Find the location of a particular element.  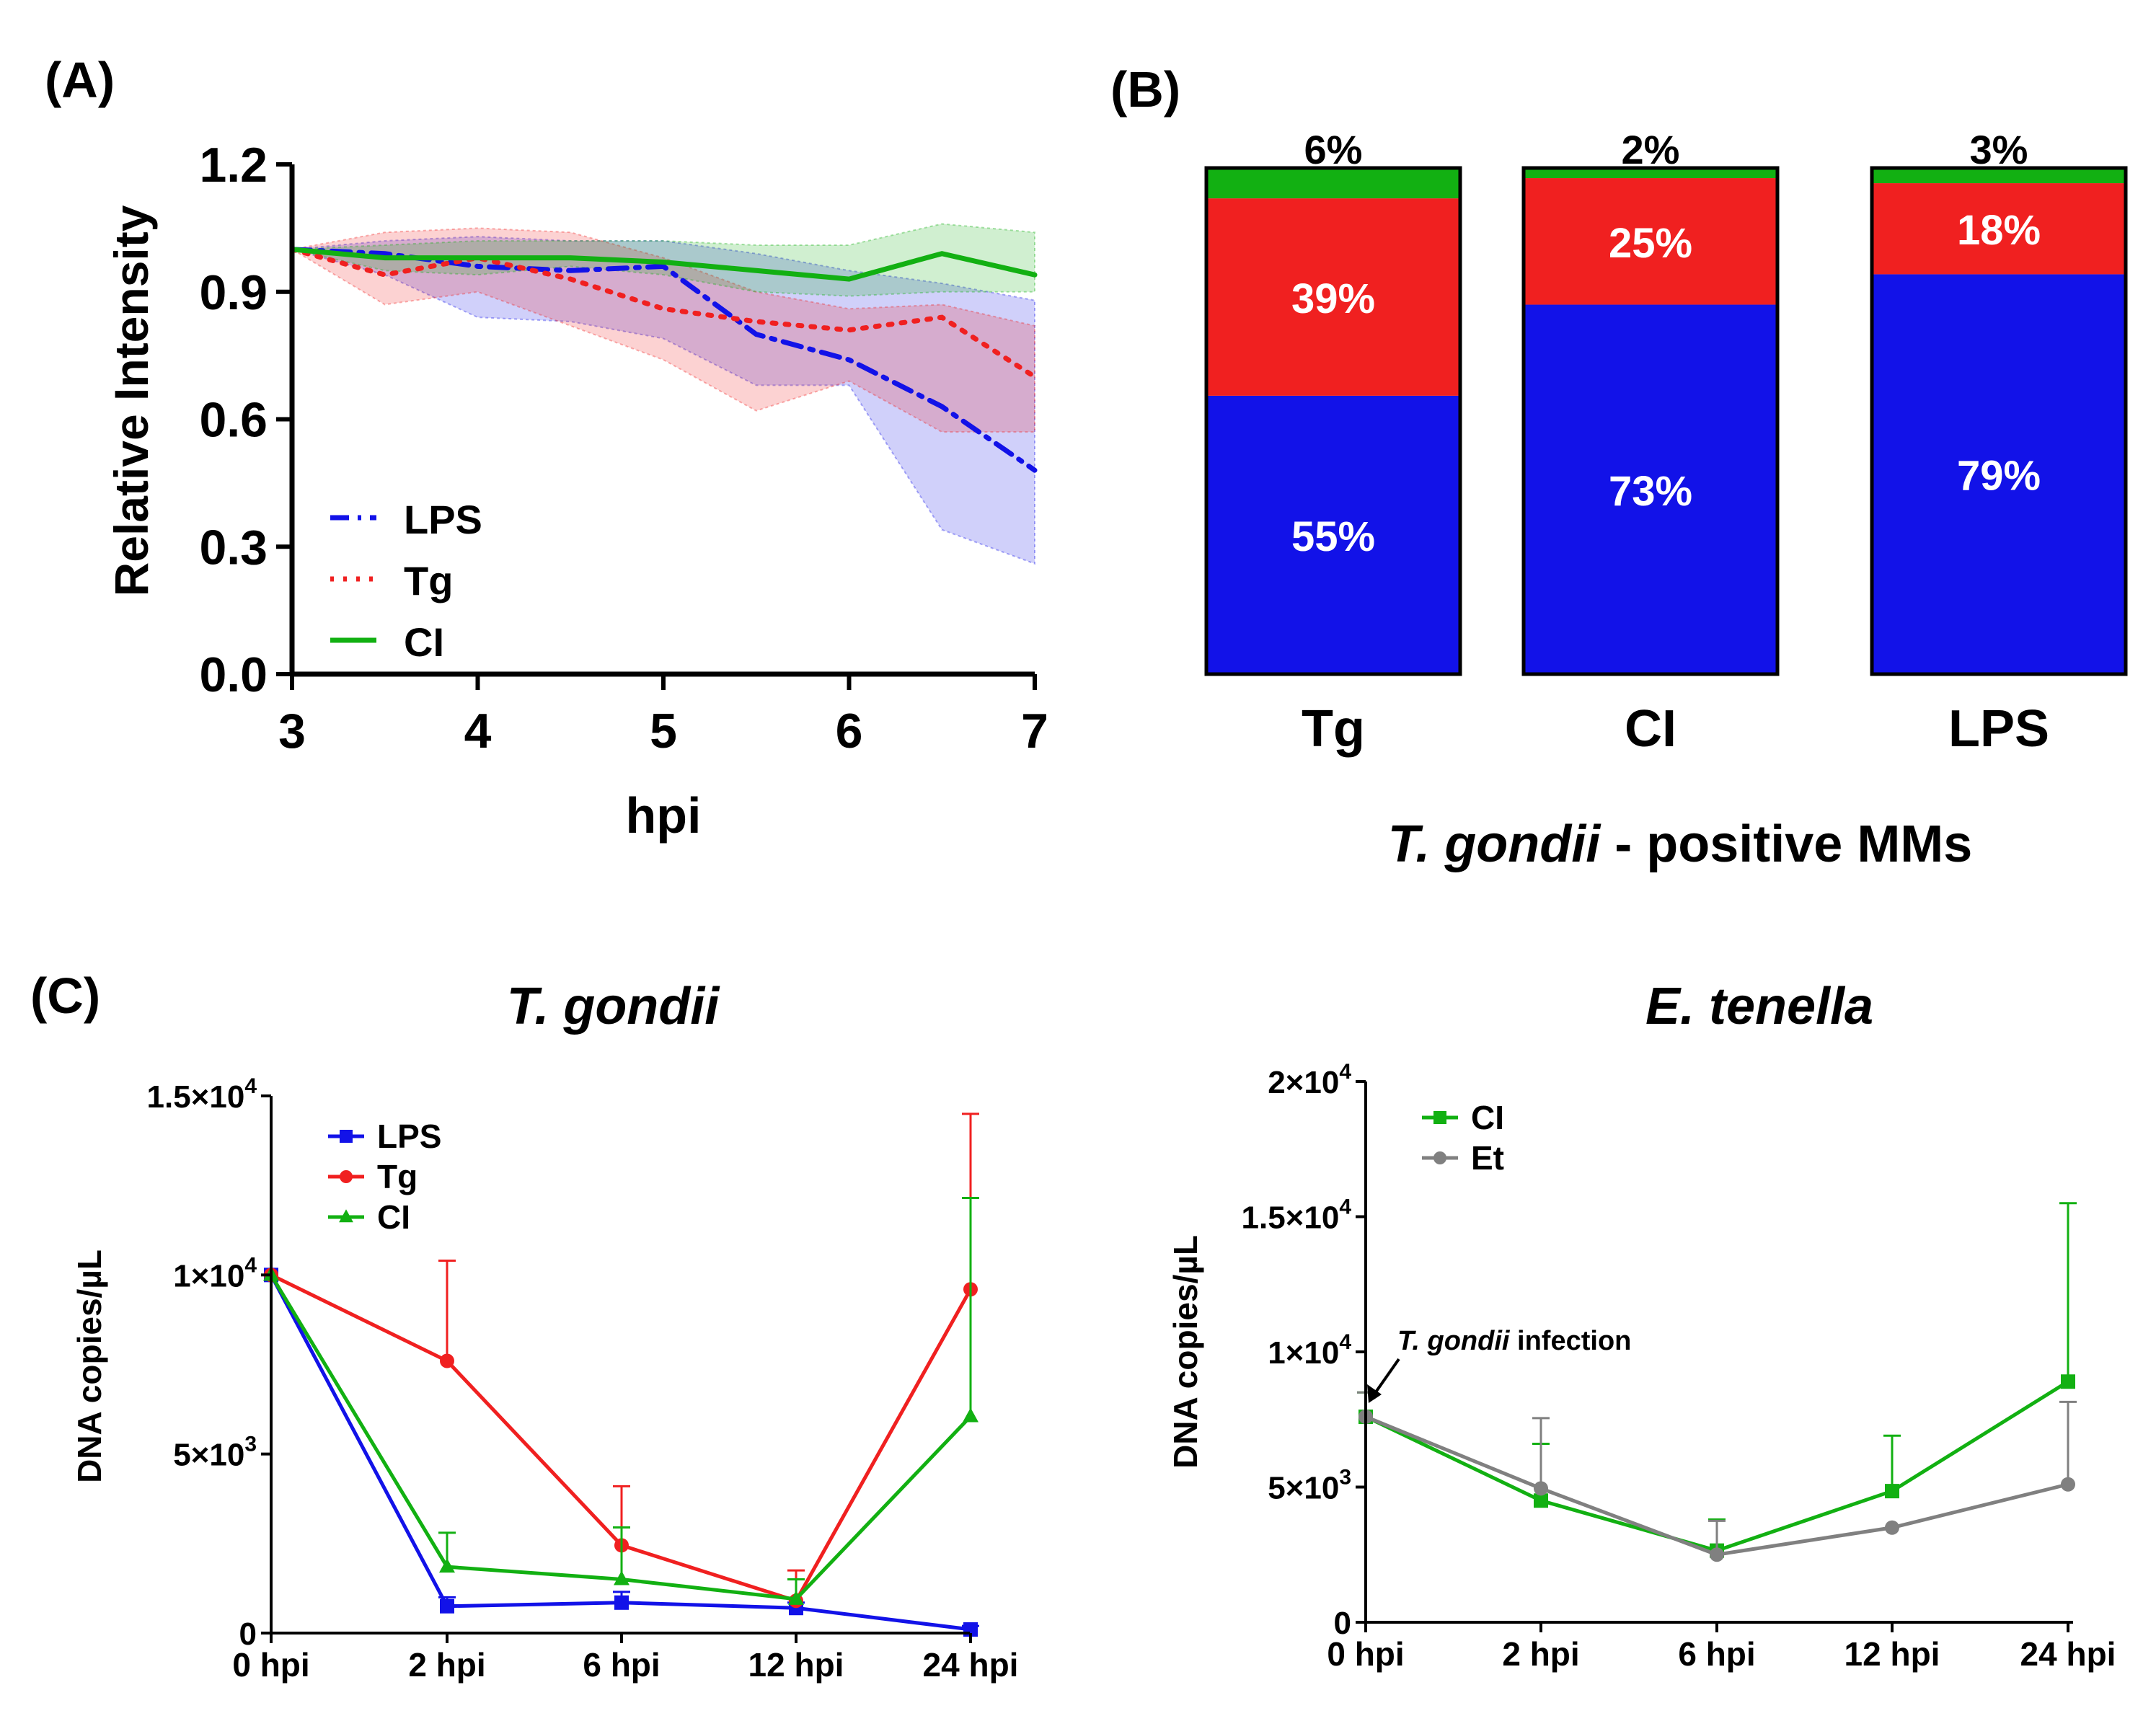

panel-c-tgondii-title: T. gondii is located at coordinates (614, 1006).